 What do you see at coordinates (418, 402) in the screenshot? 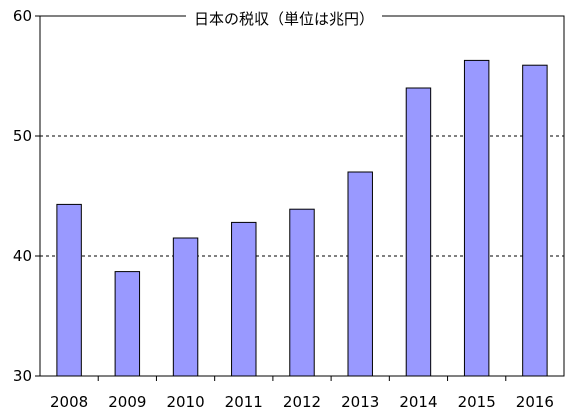
I see `x-tick-label-2014: 2014` at bounding box center [418, 402].